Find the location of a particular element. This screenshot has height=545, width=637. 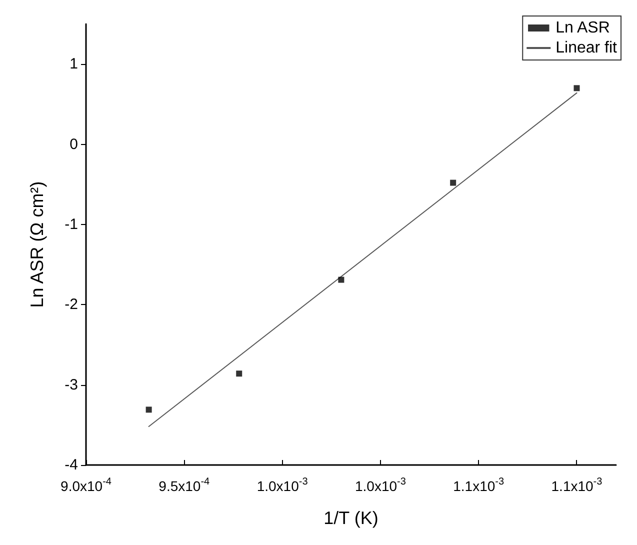

x-axis-title: 1/T (K) is located at coordinates (351, 518).